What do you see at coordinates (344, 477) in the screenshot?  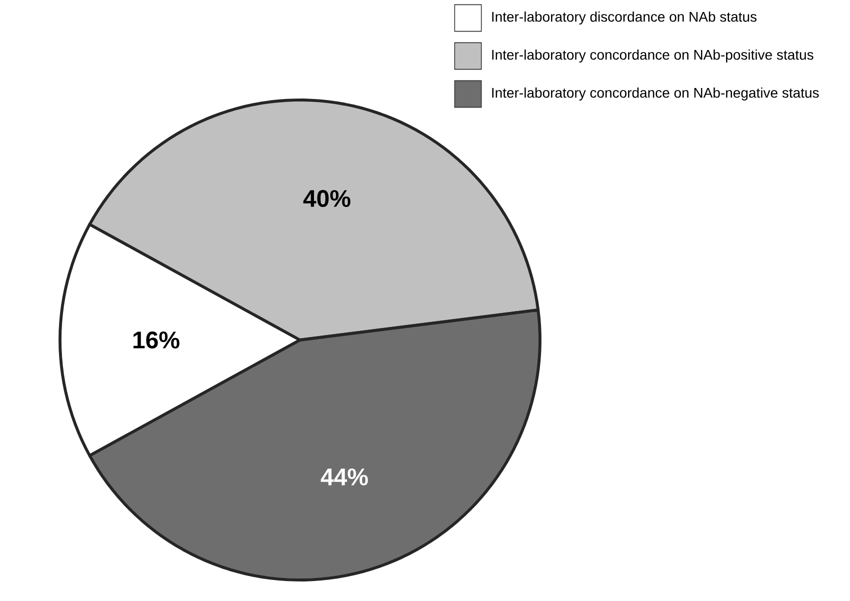 I see `data-label: 44%` at bounding box center [344, 477].